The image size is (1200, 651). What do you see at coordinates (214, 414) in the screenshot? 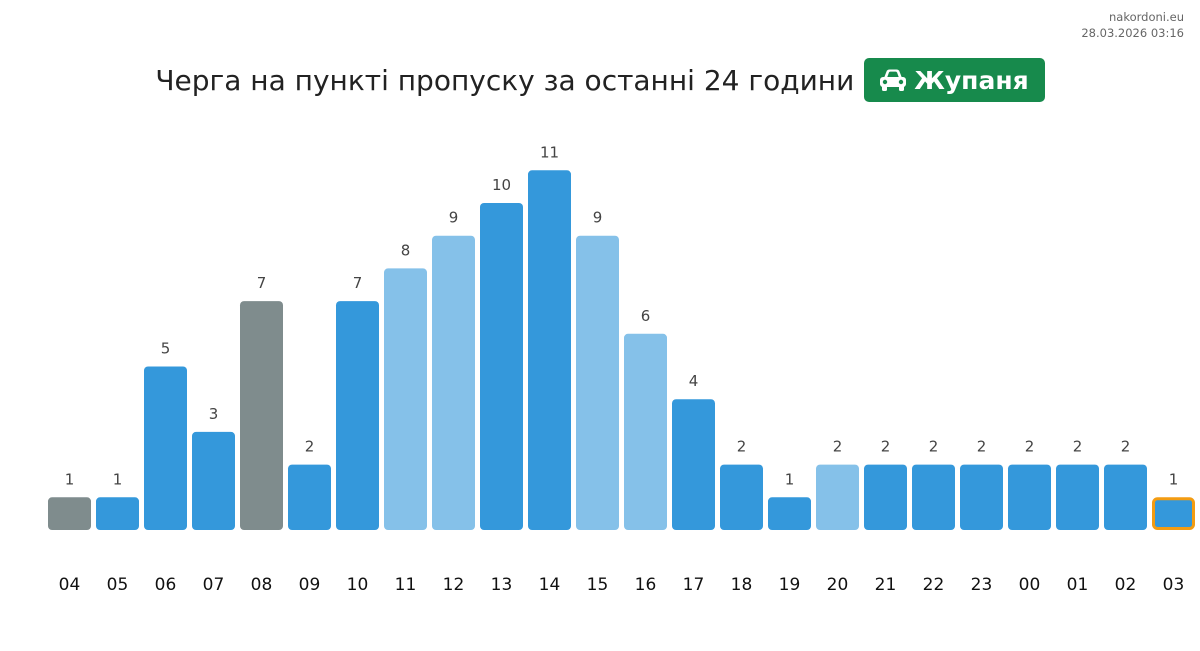
I see `value-label-07: 3` at bounding box center [214, 414].